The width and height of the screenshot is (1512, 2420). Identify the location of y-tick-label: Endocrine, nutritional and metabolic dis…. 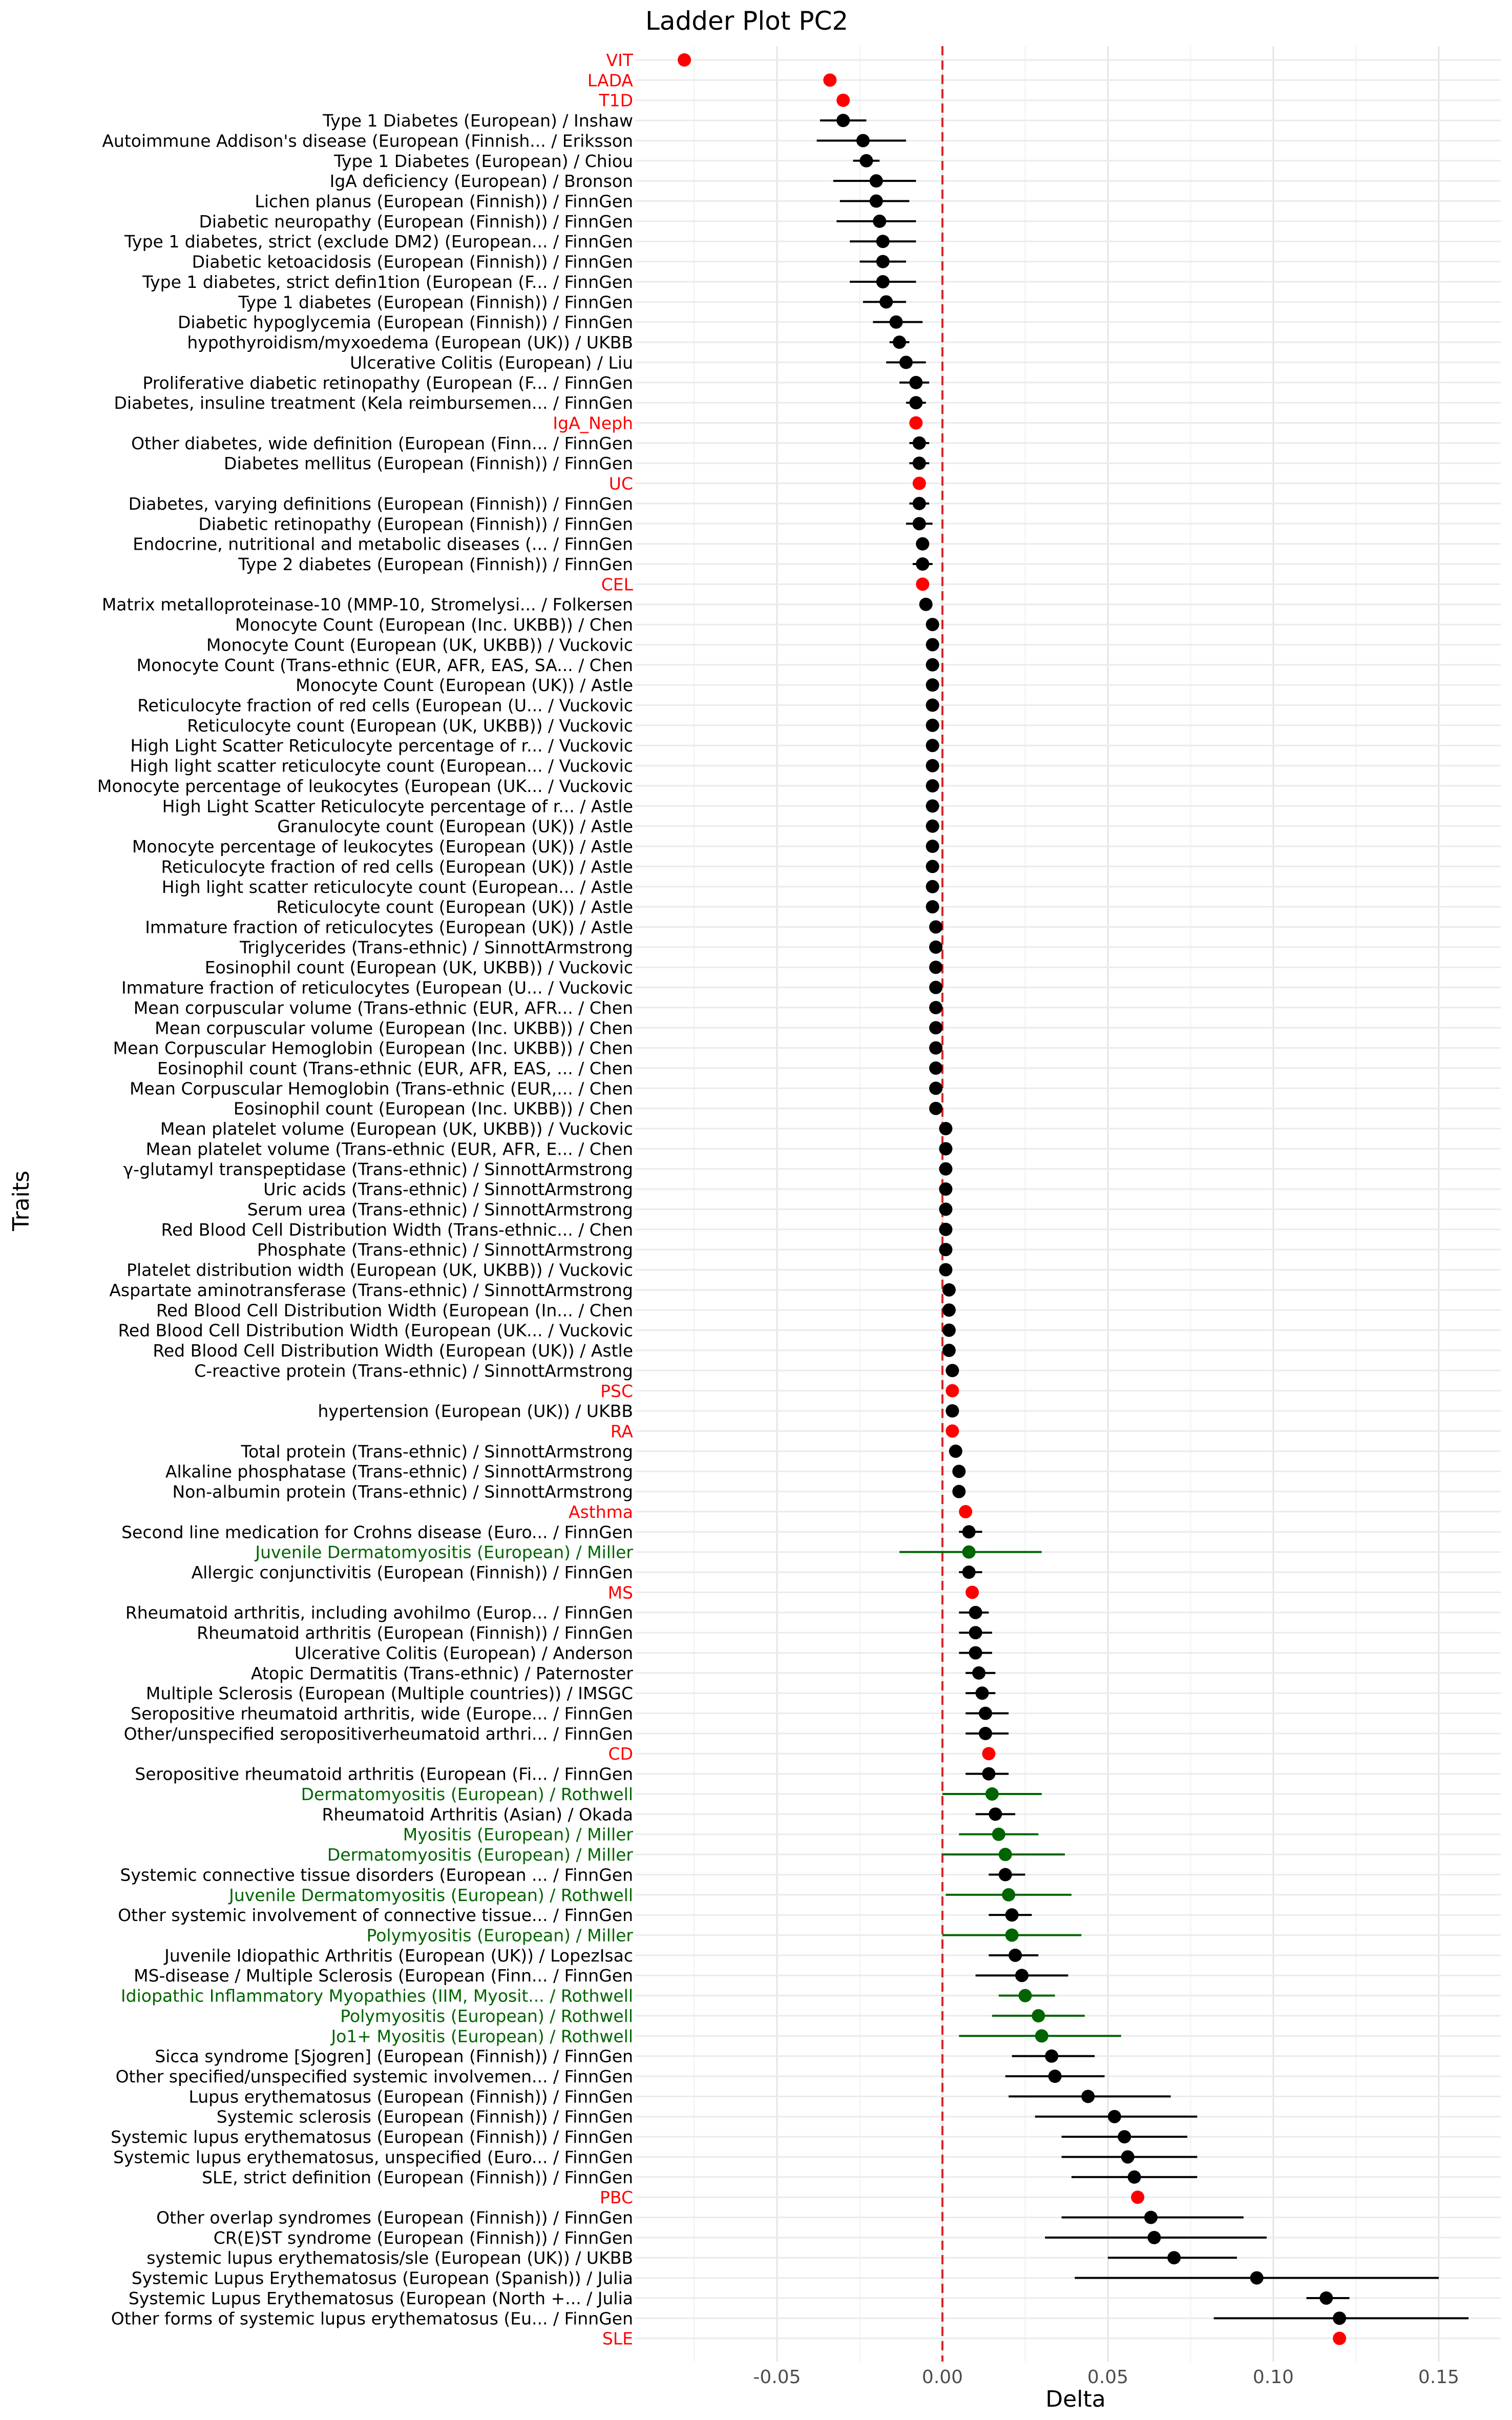
(383, 544).